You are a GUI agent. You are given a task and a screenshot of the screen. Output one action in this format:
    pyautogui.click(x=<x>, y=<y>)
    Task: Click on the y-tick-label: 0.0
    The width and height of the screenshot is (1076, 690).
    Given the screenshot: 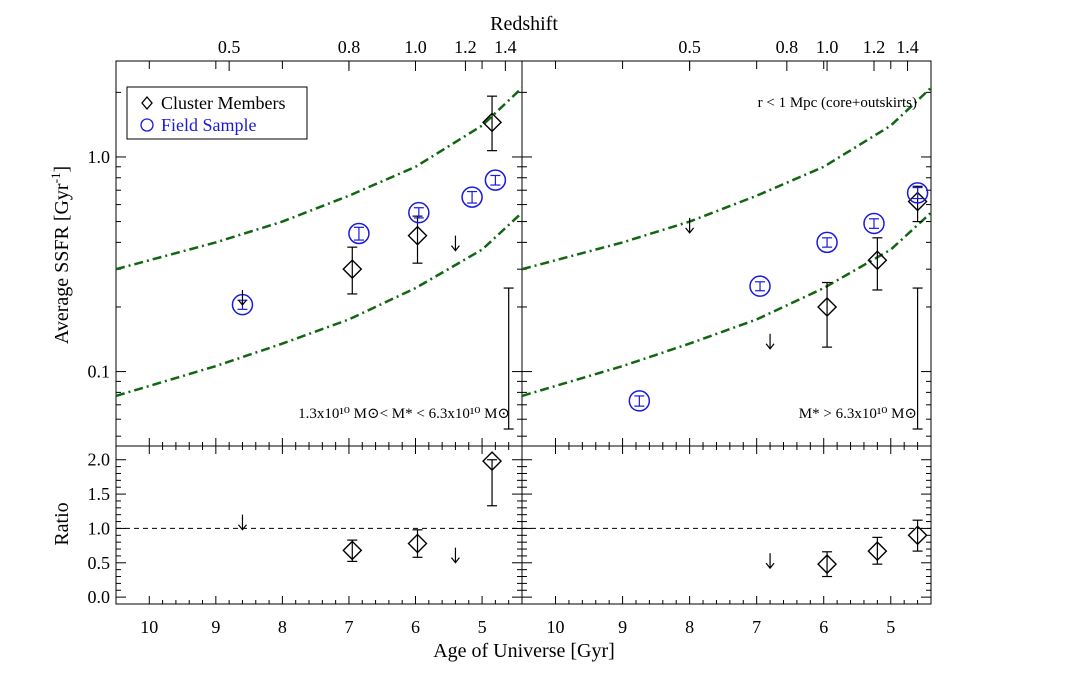 What is the action you would take?
    pyautogui.click(x=99, y=597)
    